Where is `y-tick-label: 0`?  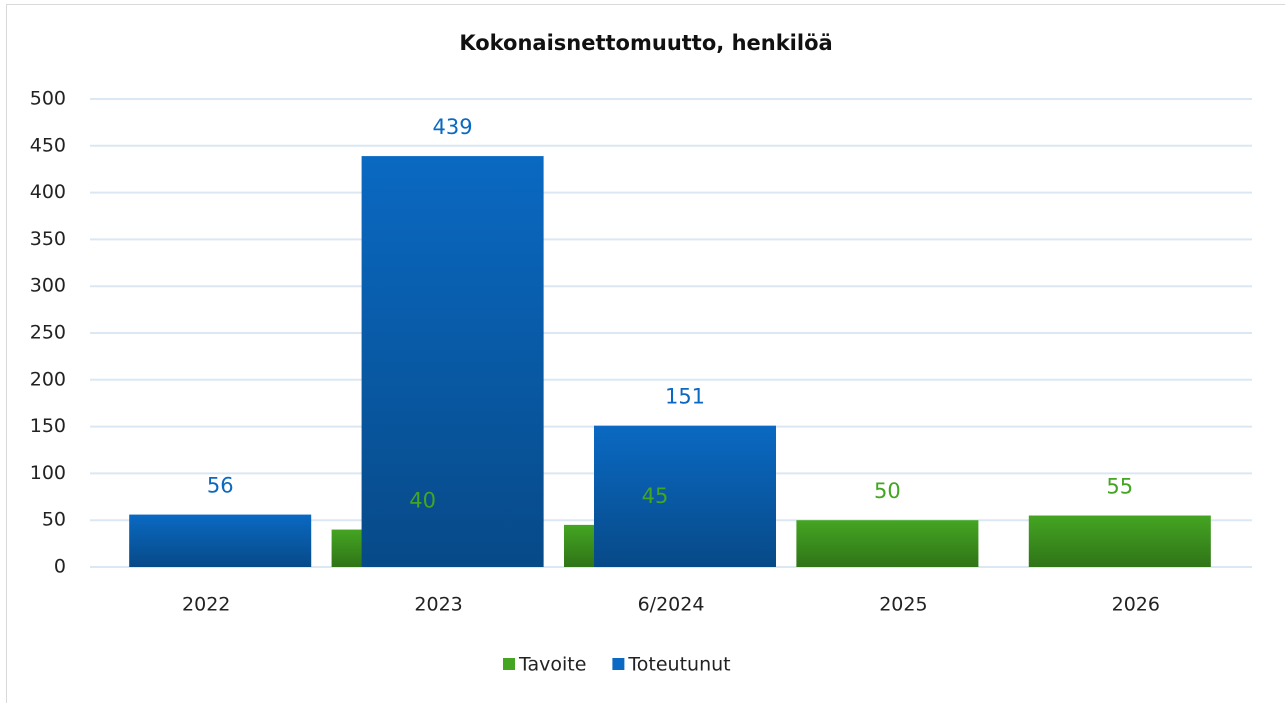 y-tick-label: 0 is located at coordinates (60, 567).